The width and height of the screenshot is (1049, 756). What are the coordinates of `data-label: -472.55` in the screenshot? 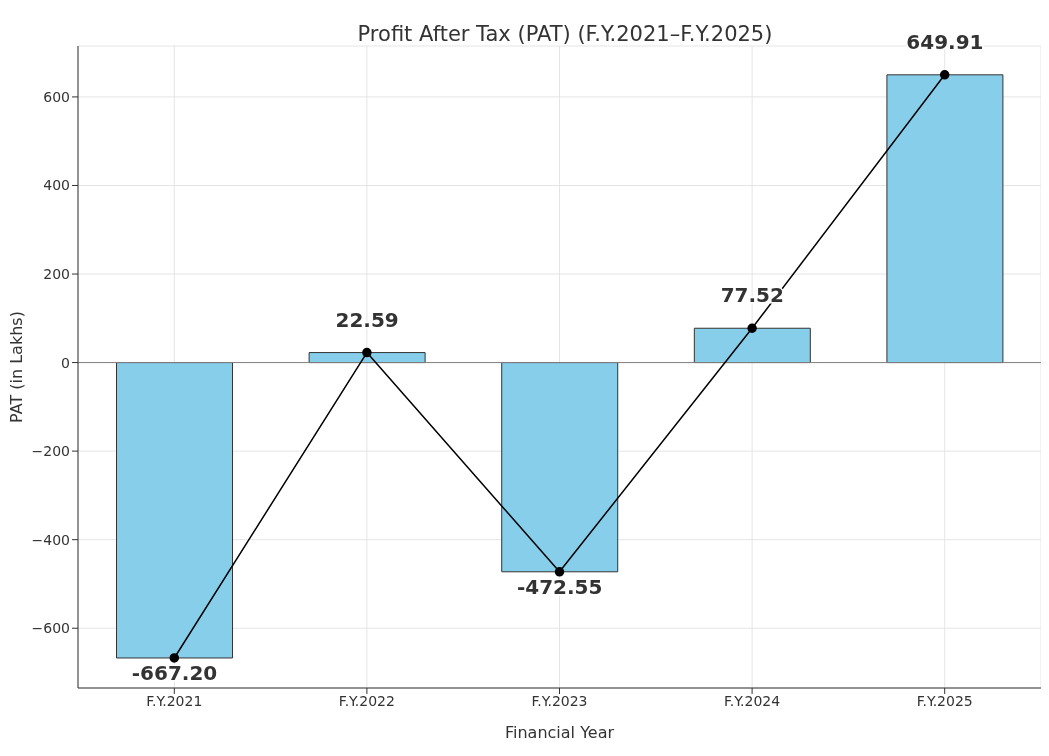 It's located at (559, 586).